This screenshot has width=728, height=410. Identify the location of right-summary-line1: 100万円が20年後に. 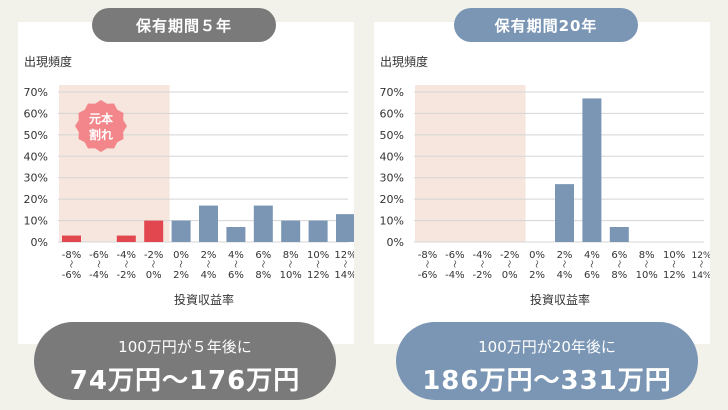
(547, 347).